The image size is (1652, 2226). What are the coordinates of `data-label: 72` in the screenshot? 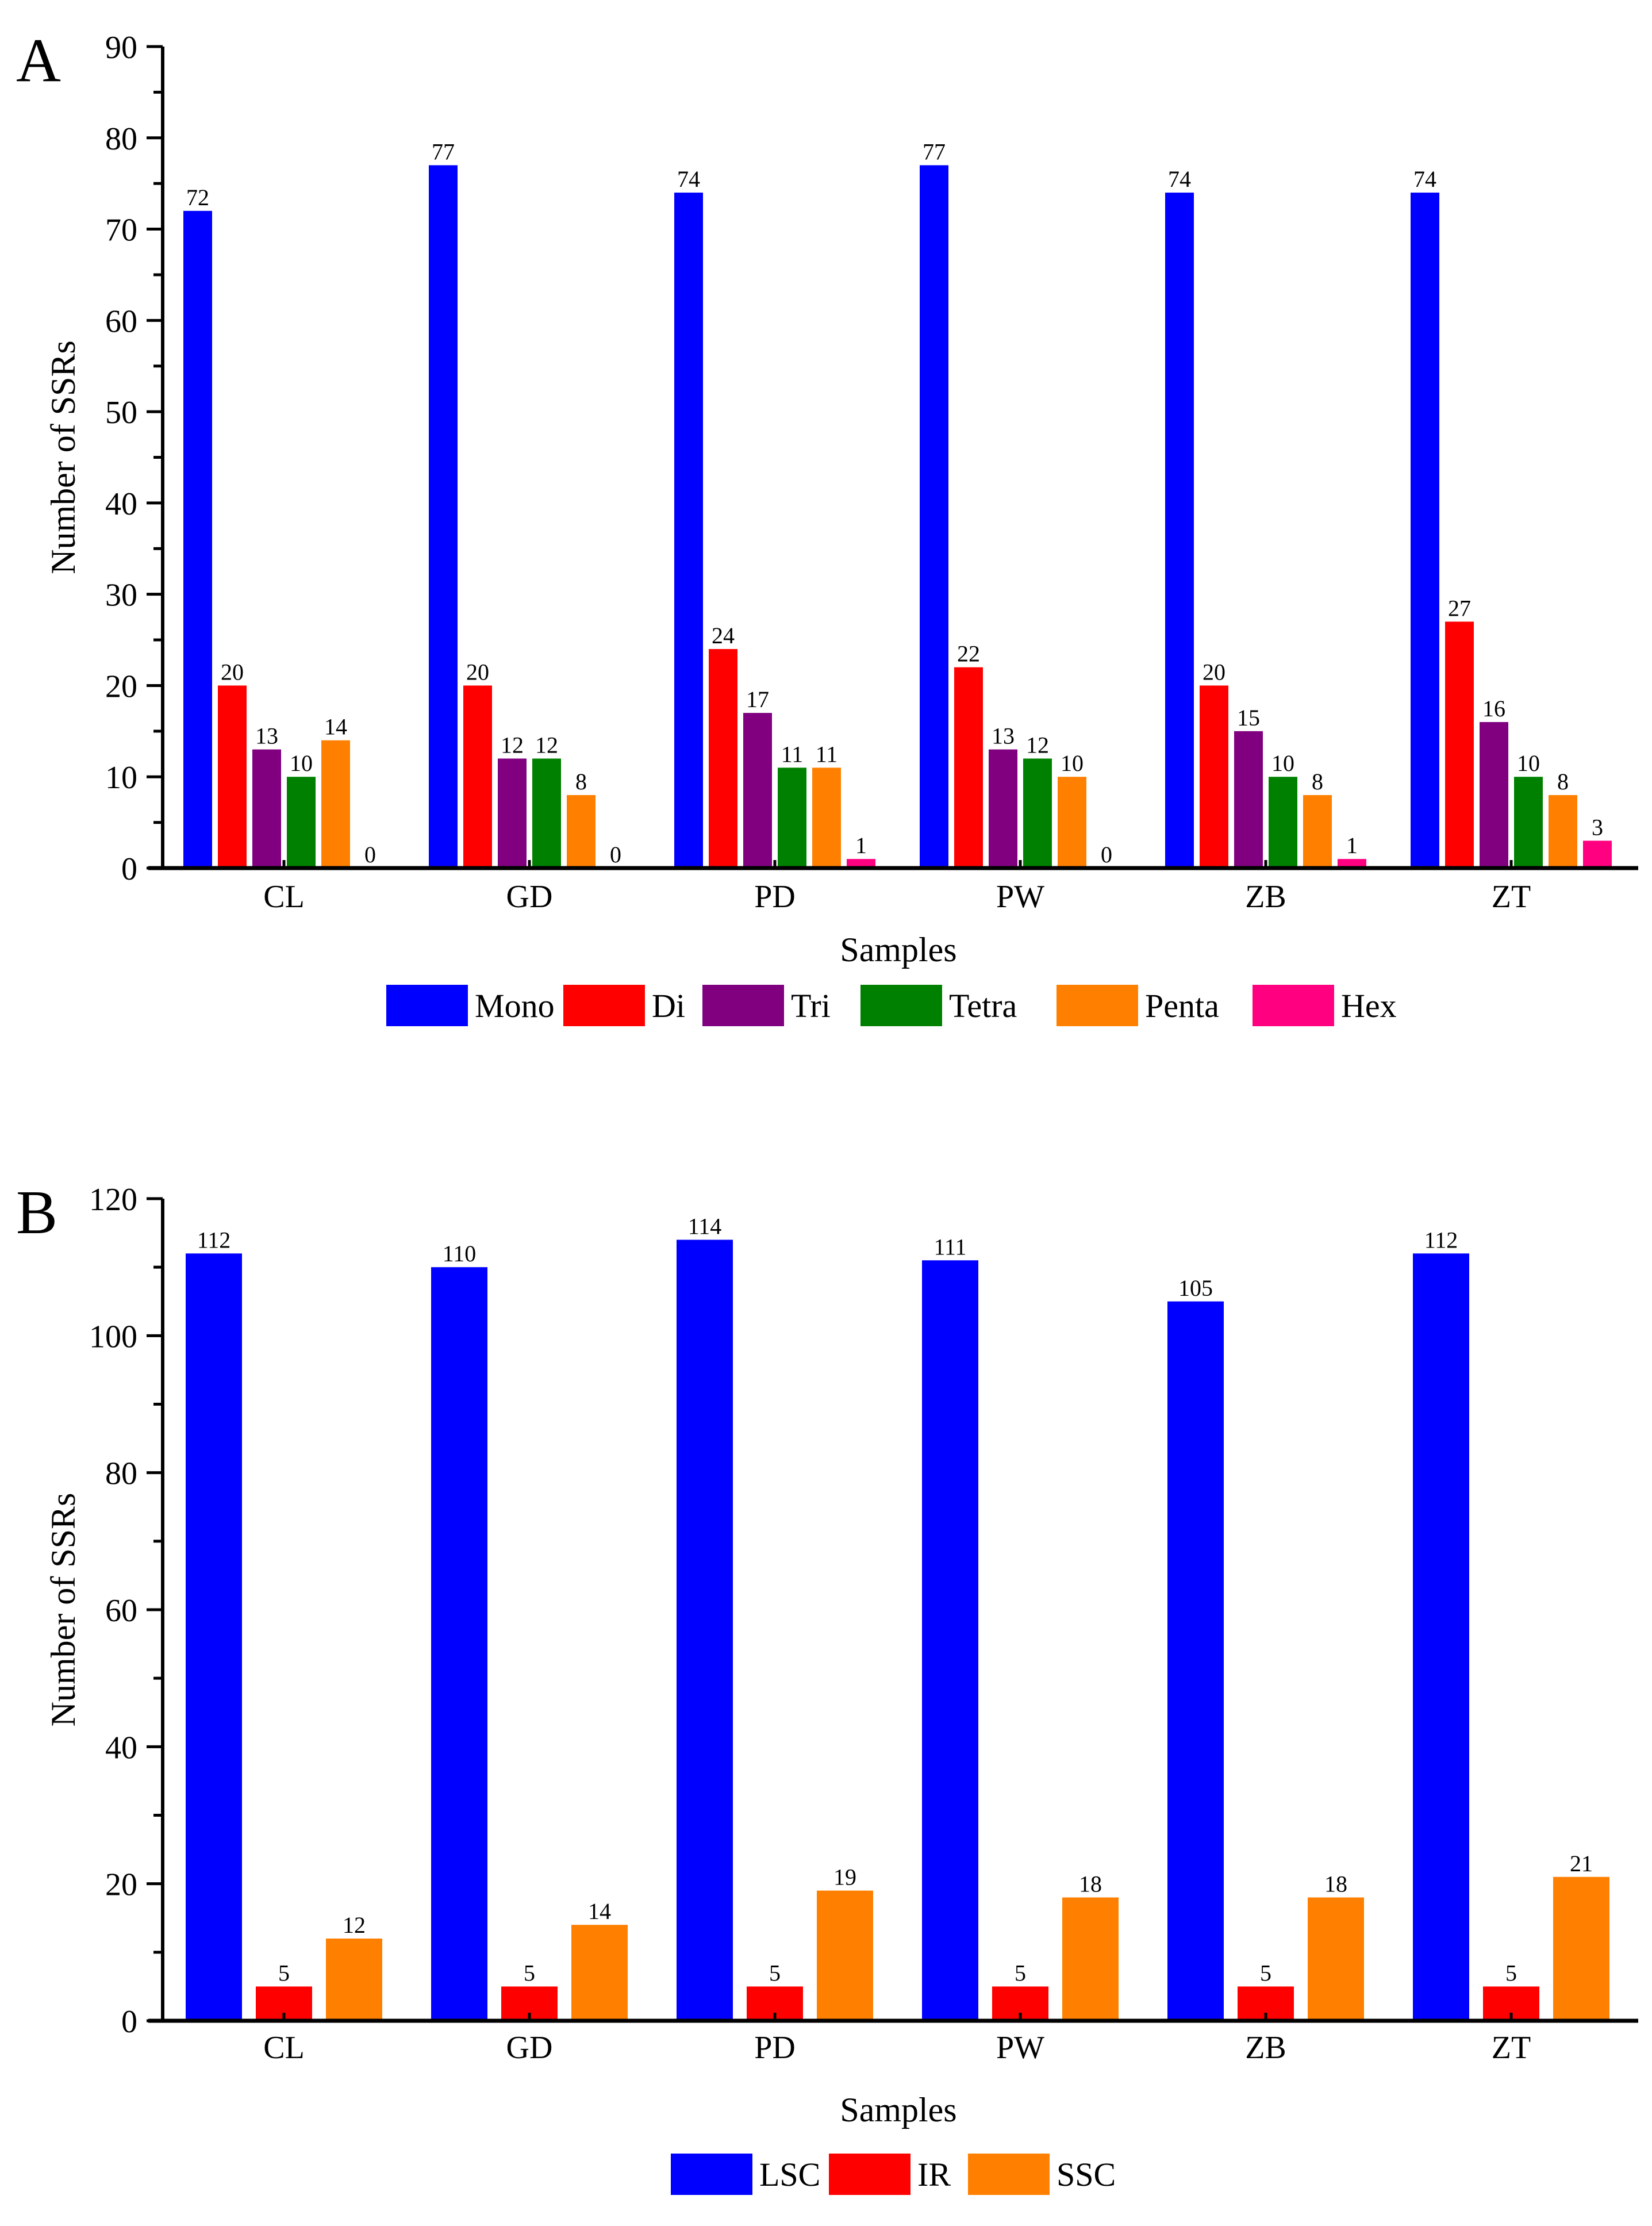 It's located at (197, 197).